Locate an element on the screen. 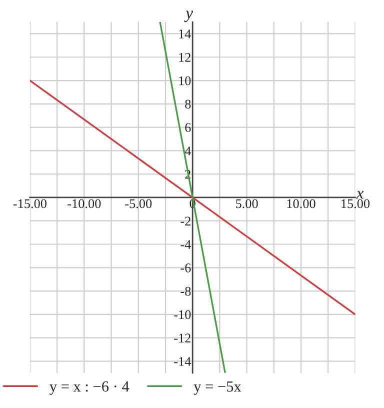  y-tick-label: 4 is located at coordinates (187, 151).